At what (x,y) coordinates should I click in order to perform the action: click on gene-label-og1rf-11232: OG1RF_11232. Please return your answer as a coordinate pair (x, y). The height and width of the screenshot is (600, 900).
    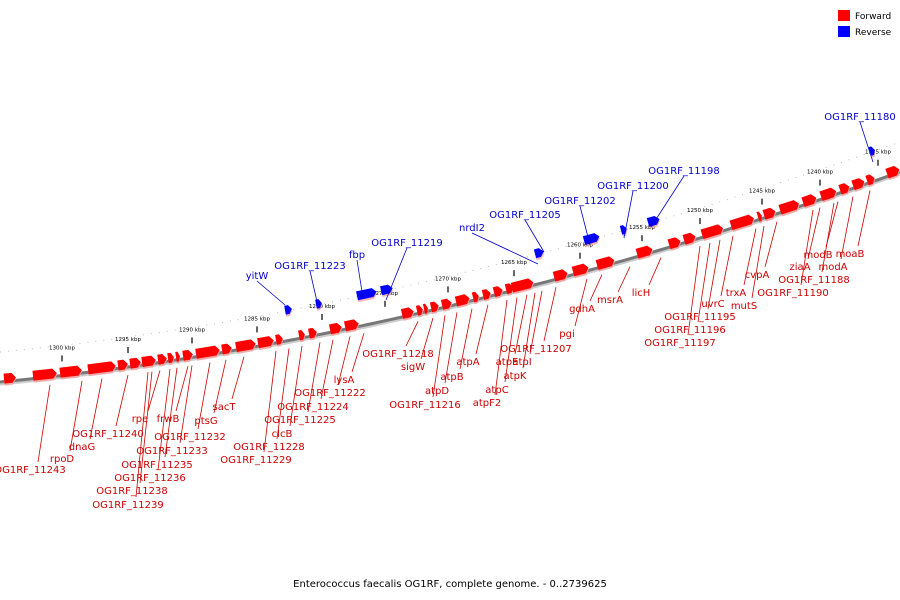
    Looking at the image, I should click on (190, 437).